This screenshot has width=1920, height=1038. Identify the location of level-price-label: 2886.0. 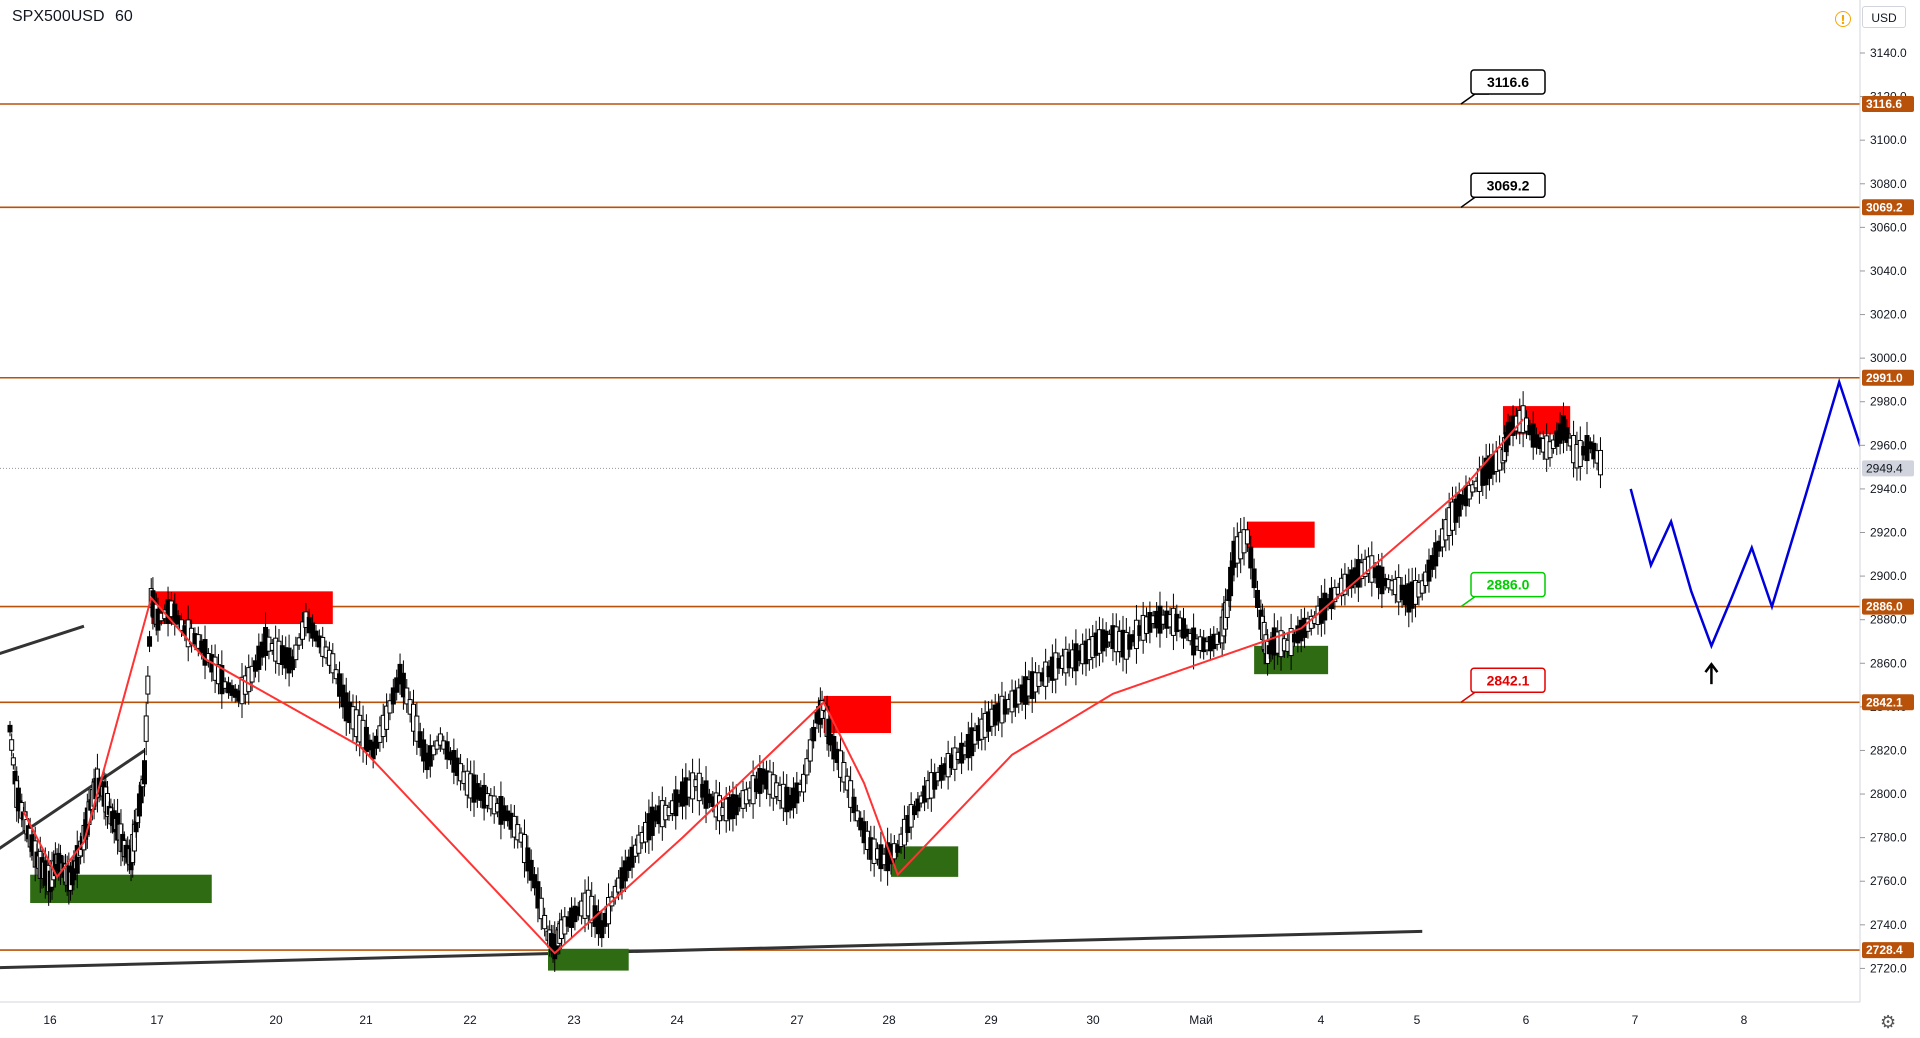
(1884, 607).